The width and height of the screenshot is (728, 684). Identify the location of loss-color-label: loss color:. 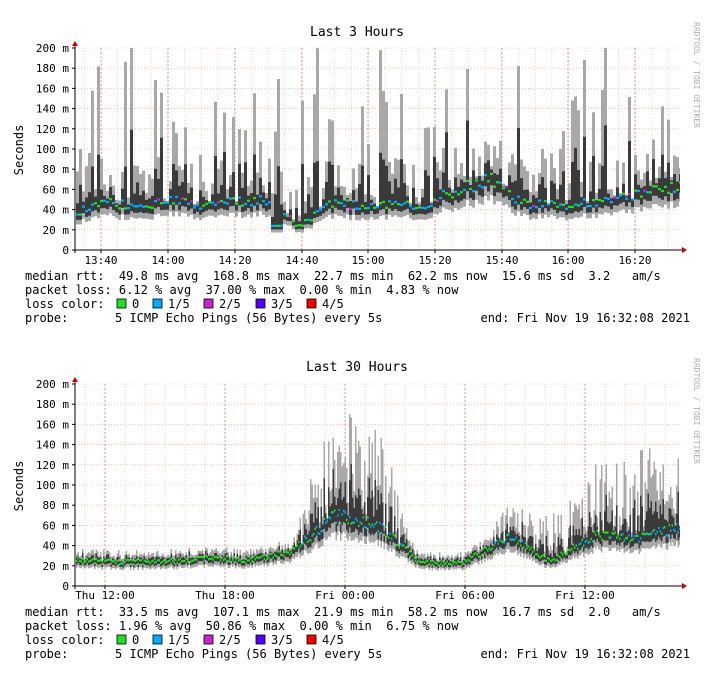
(64, 640).